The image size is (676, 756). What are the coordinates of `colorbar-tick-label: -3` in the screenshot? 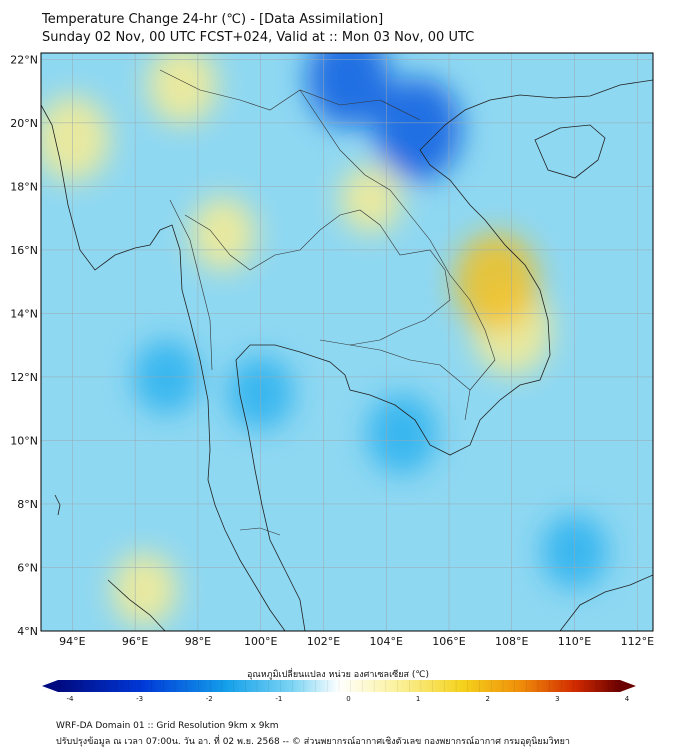 It's located at (139, 699).